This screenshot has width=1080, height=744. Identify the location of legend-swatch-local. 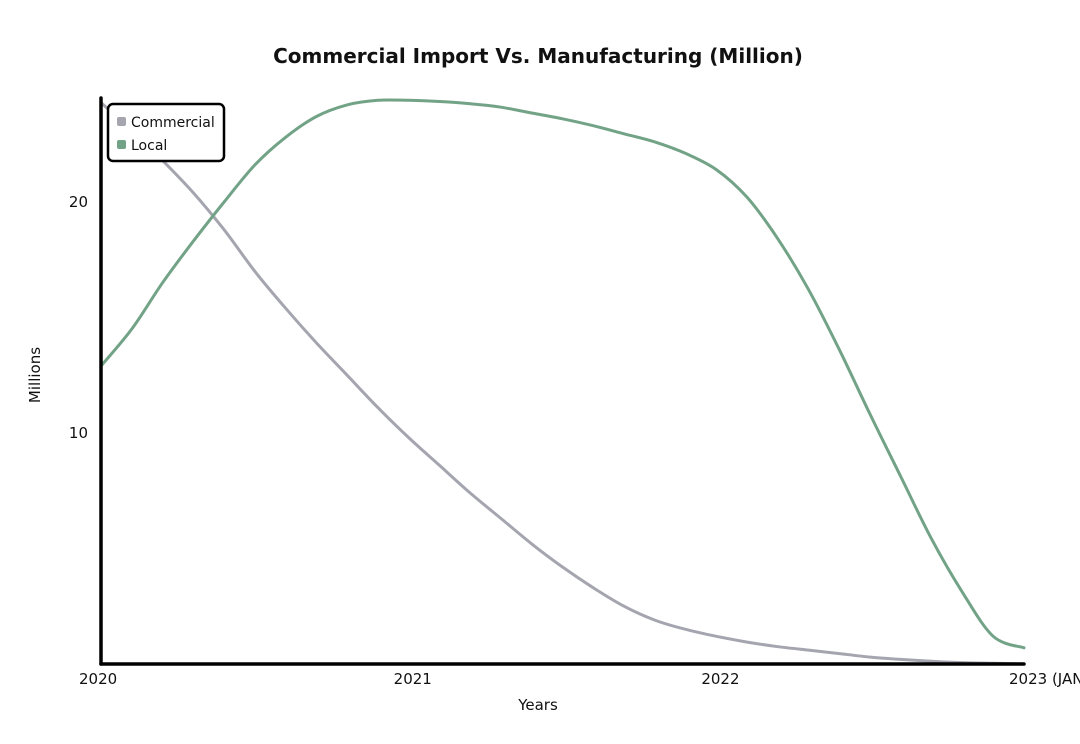
(121, 144).